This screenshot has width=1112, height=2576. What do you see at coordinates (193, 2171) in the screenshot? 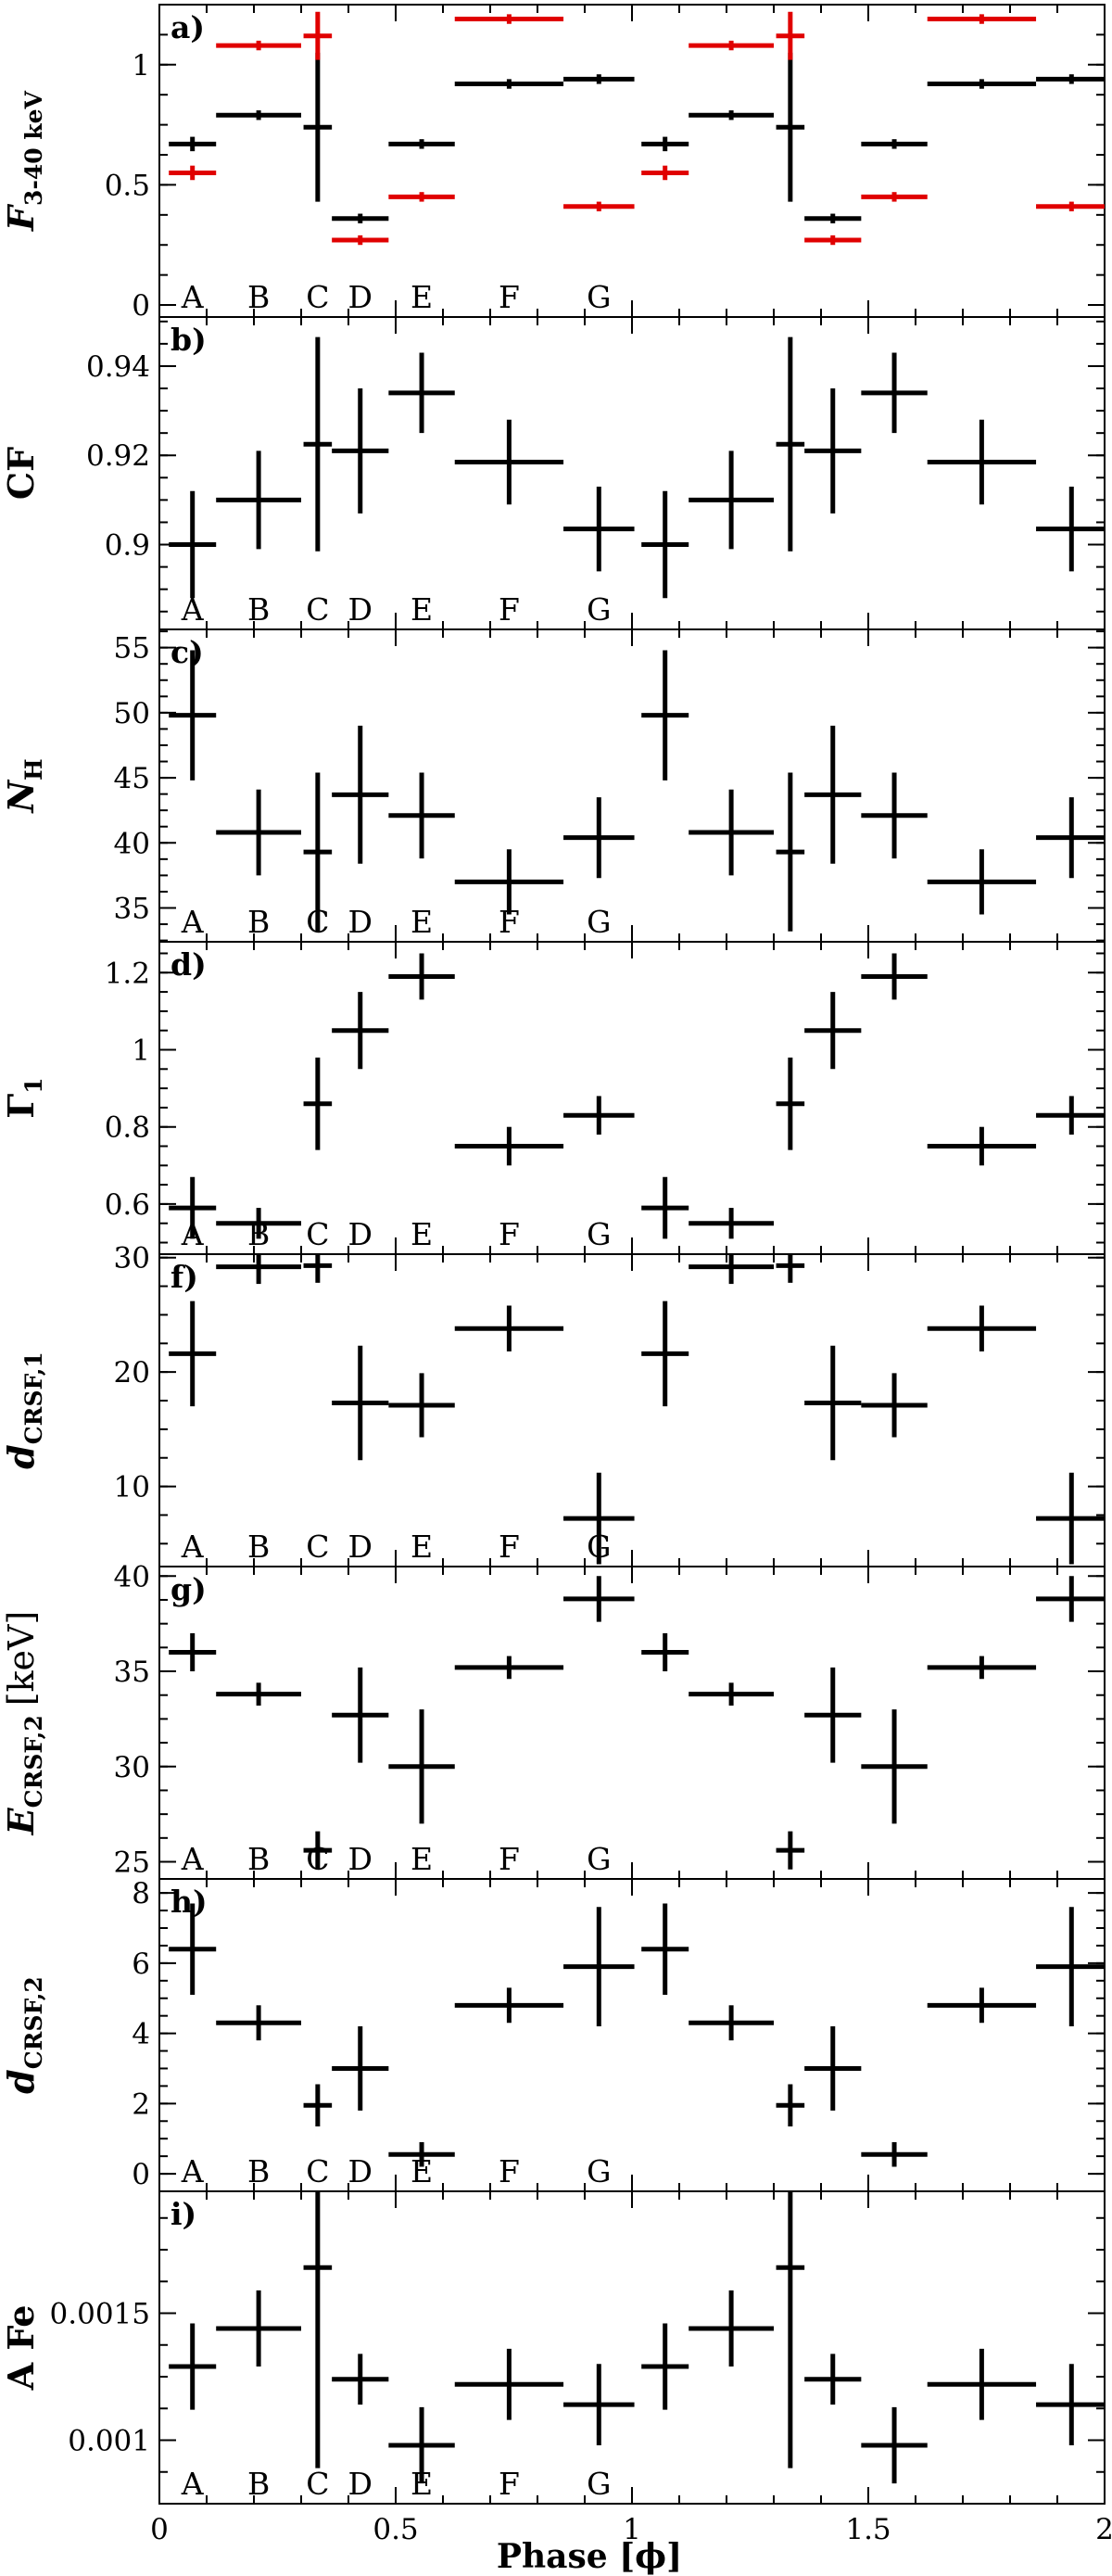
I see `phase-label-A: A` at bounding box center [193, 2171].